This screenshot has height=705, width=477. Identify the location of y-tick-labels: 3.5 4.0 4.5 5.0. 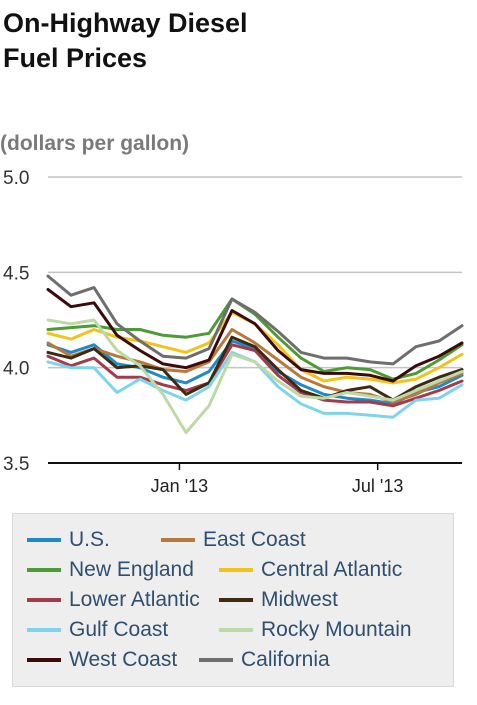
(16, 321).